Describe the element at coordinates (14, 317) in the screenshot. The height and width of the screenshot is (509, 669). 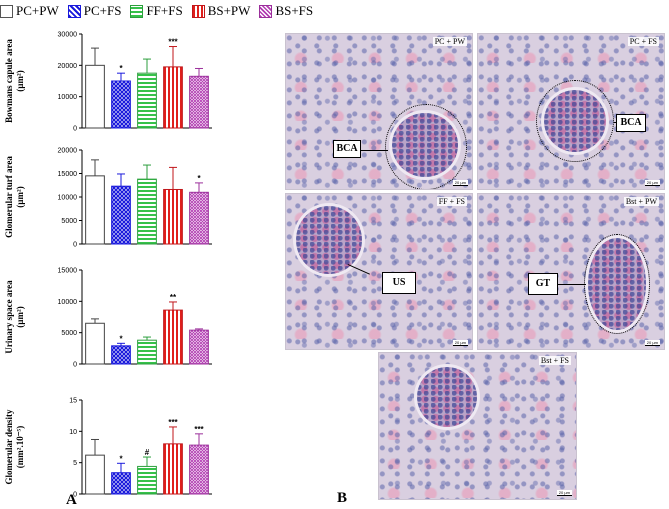
I see `y-axis-label: Urinary space area(µm²)` at that location.